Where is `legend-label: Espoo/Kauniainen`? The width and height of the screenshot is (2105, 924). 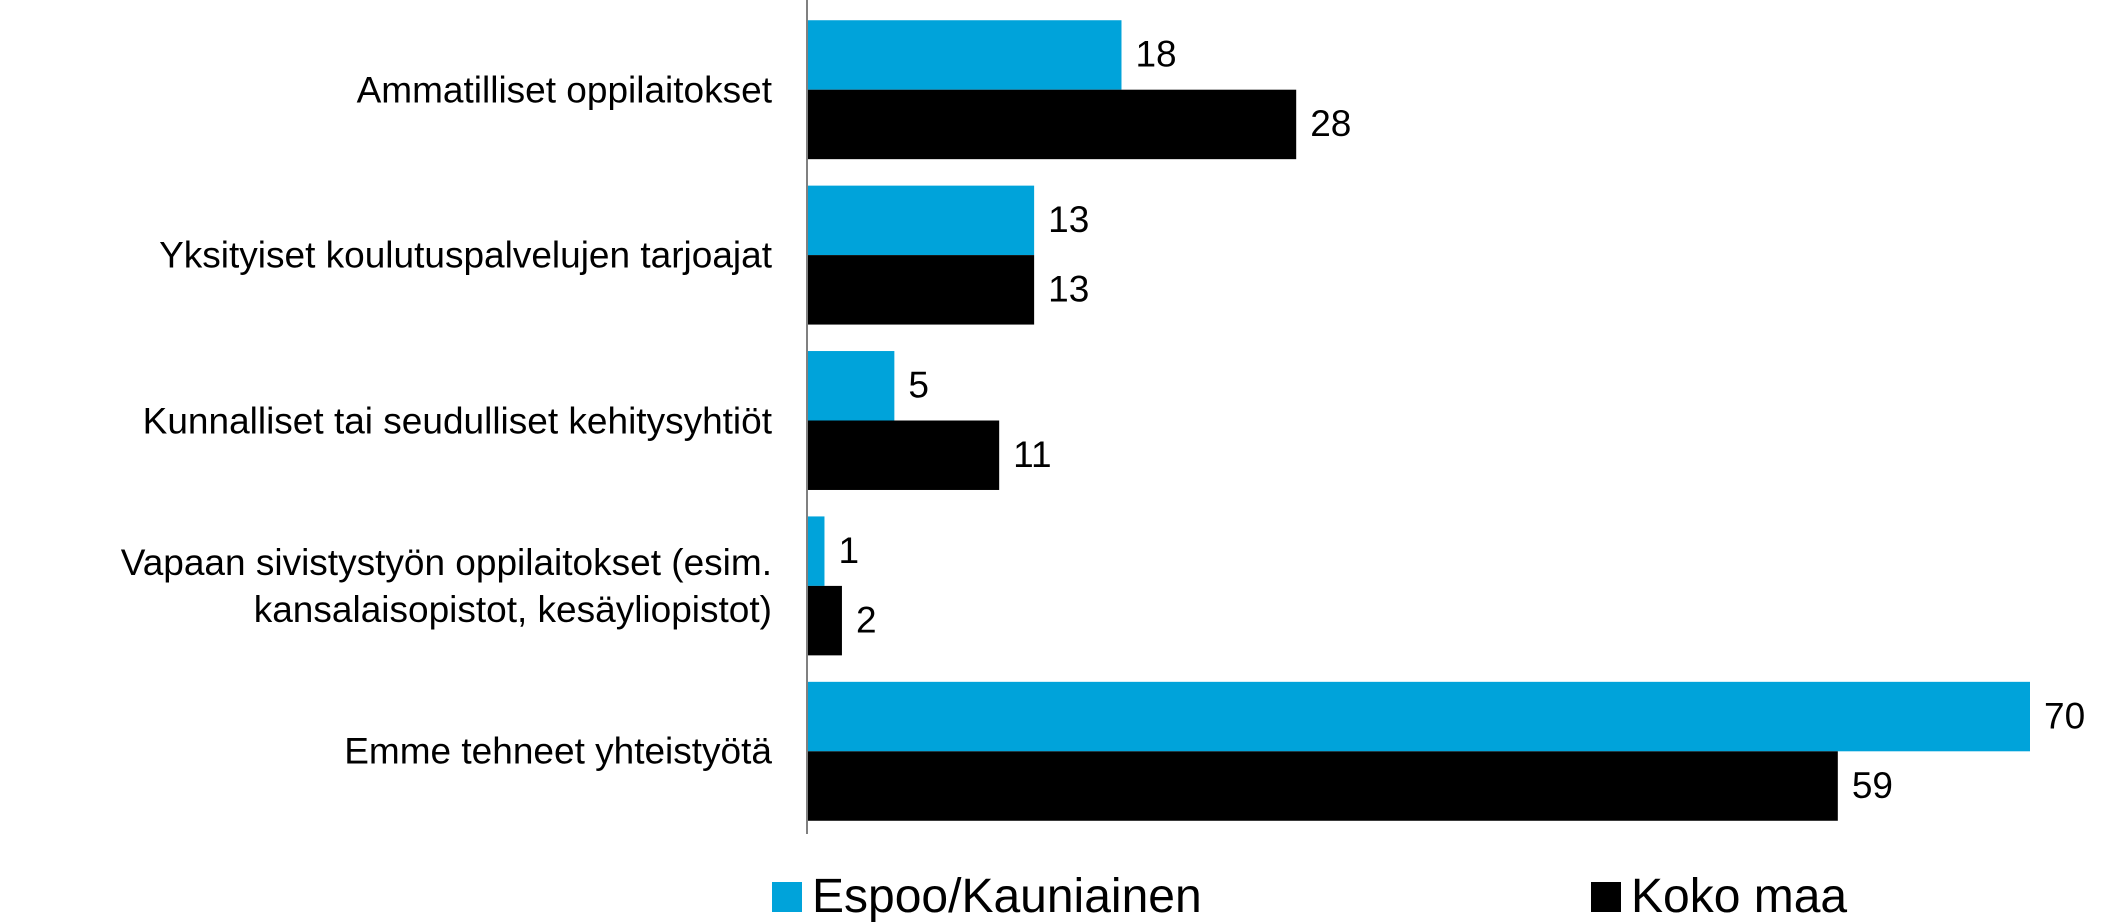 legend-label: Espoo/Kauniainen is located at coordinates (1007, 896).